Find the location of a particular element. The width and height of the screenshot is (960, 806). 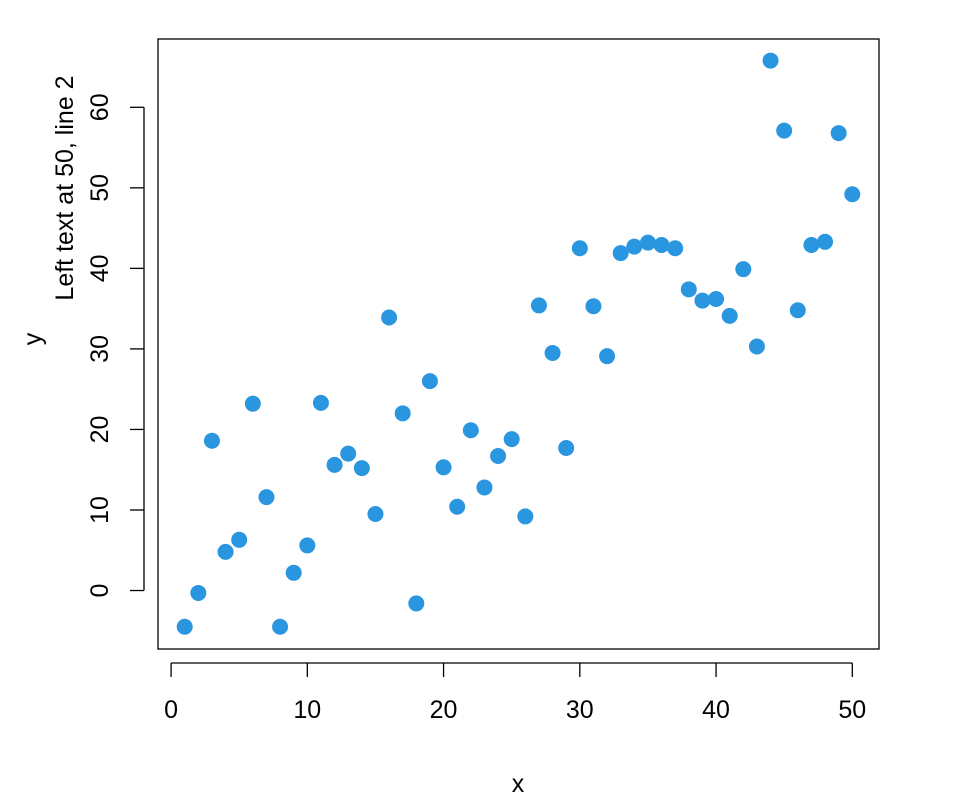

y-tick-label: 0 is located at coordinates (100, 591).